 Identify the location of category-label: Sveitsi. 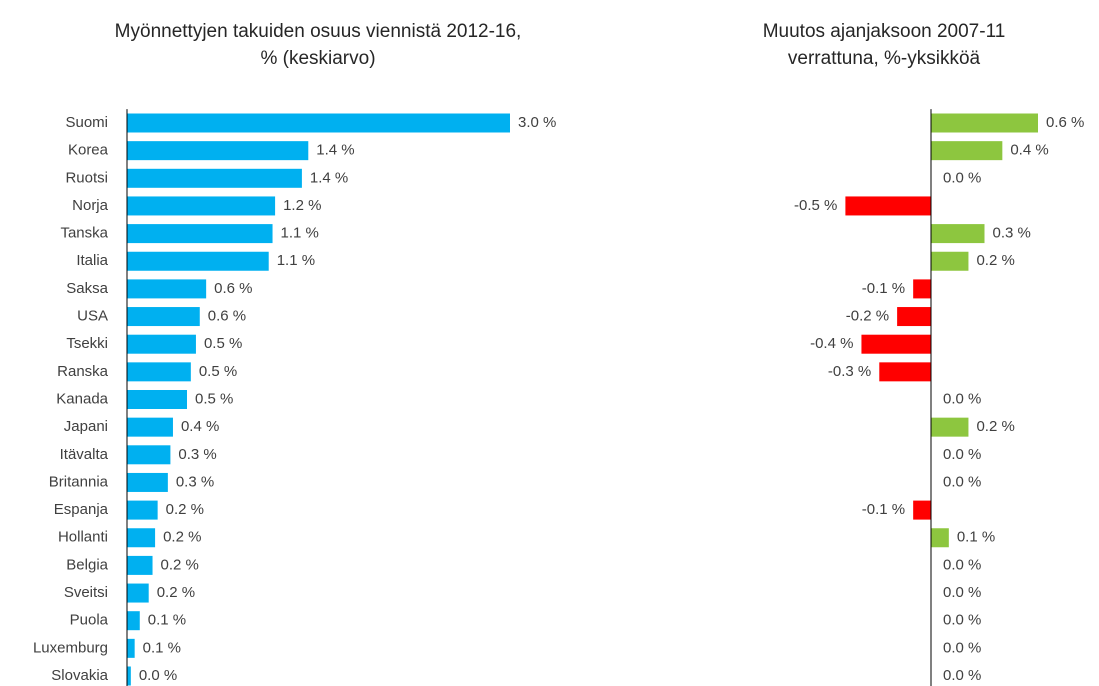
(86, 592).